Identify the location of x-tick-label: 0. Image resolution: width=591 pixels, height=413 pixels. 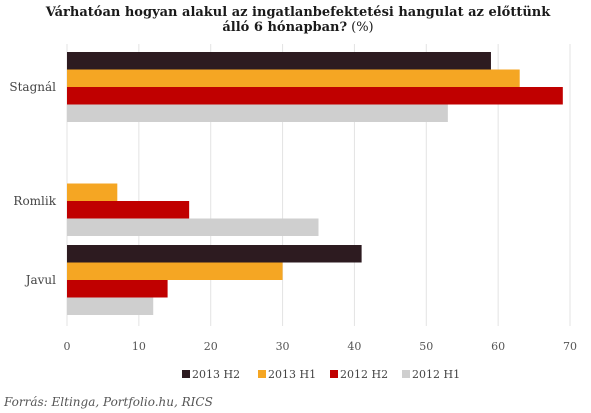
(67, 346).